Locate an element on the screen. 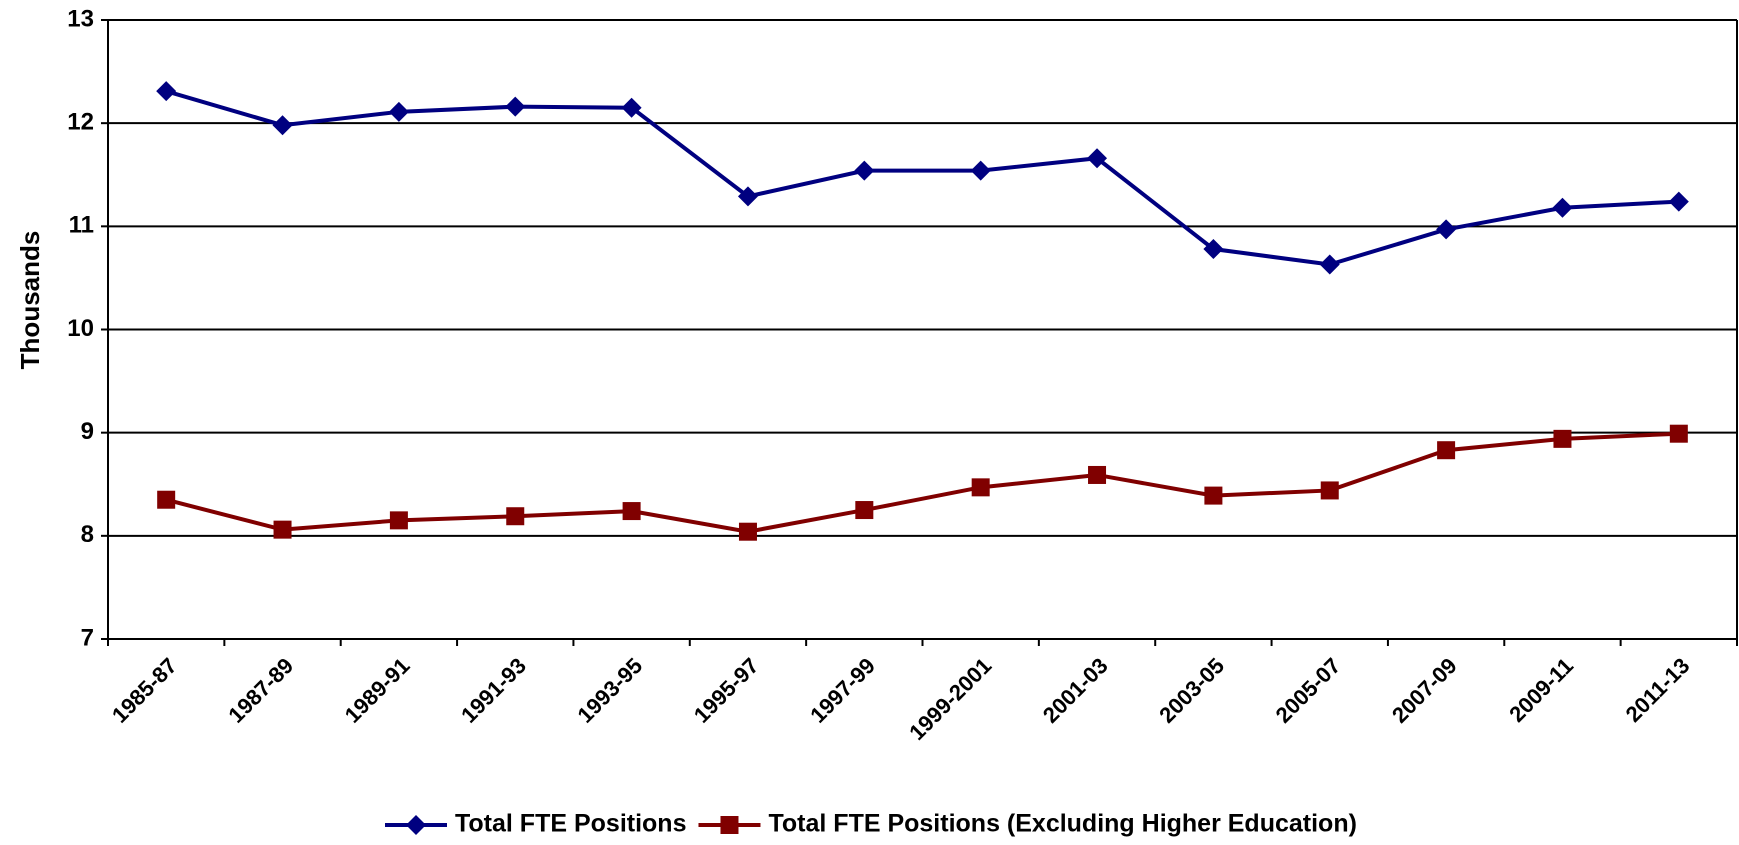 This screenshot has height=845, width=1739. x-tick-label: 1989-91 is located at coordinates (377, 690).